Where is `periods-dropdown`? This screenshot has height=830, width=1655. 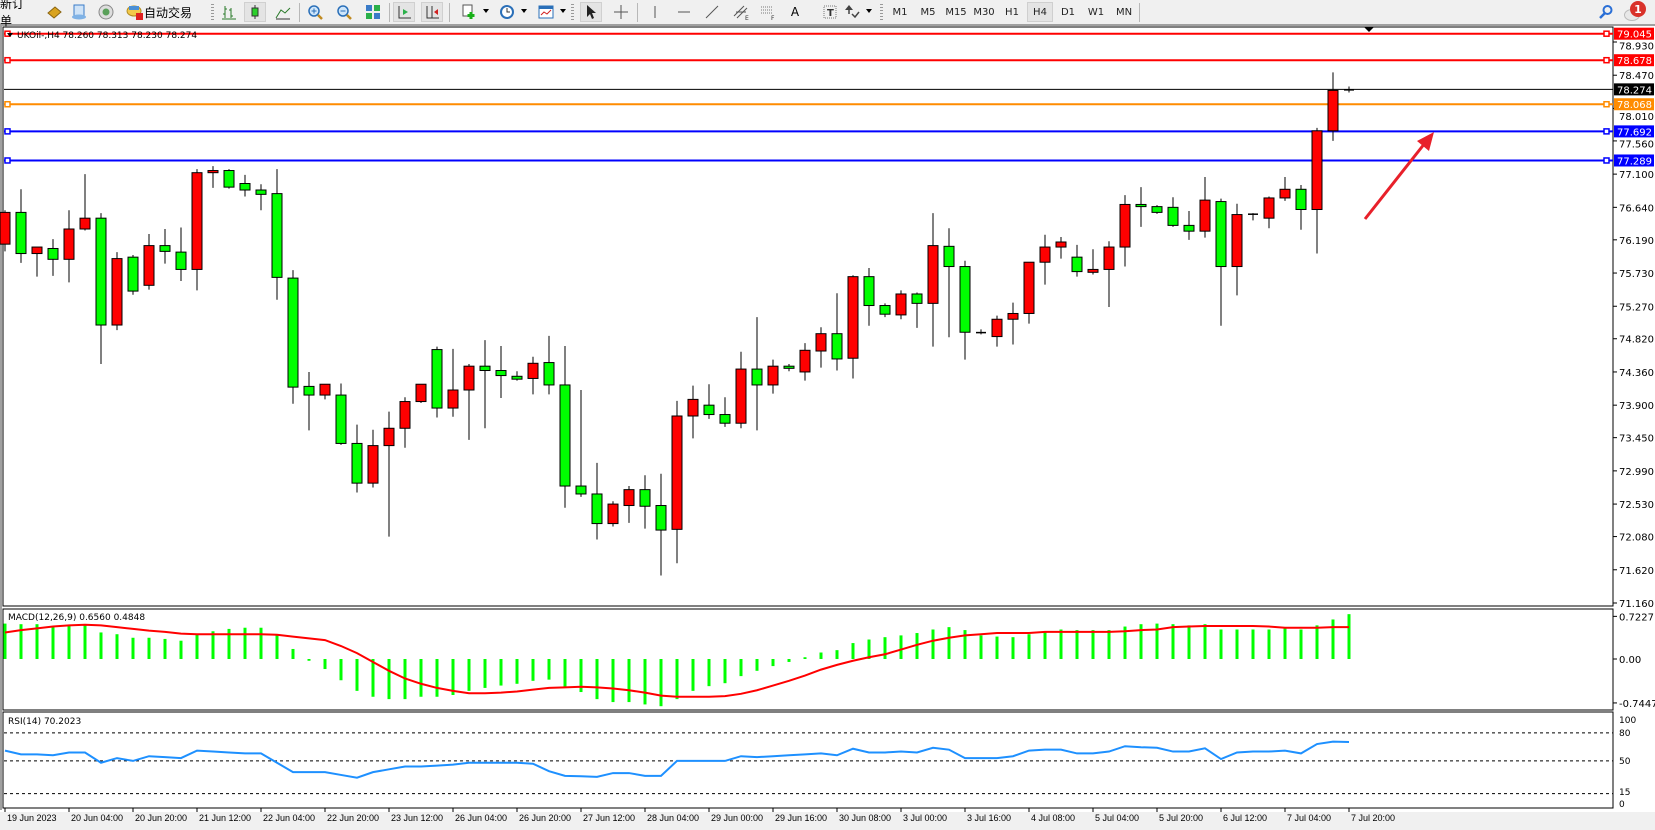 periods-dropdown is located at coordinates (524, 11).